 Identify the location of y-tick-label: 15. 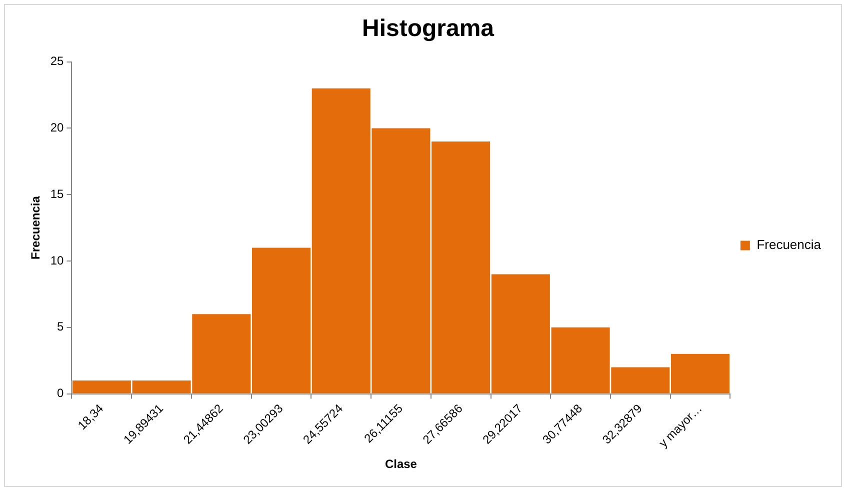
(57, 193).